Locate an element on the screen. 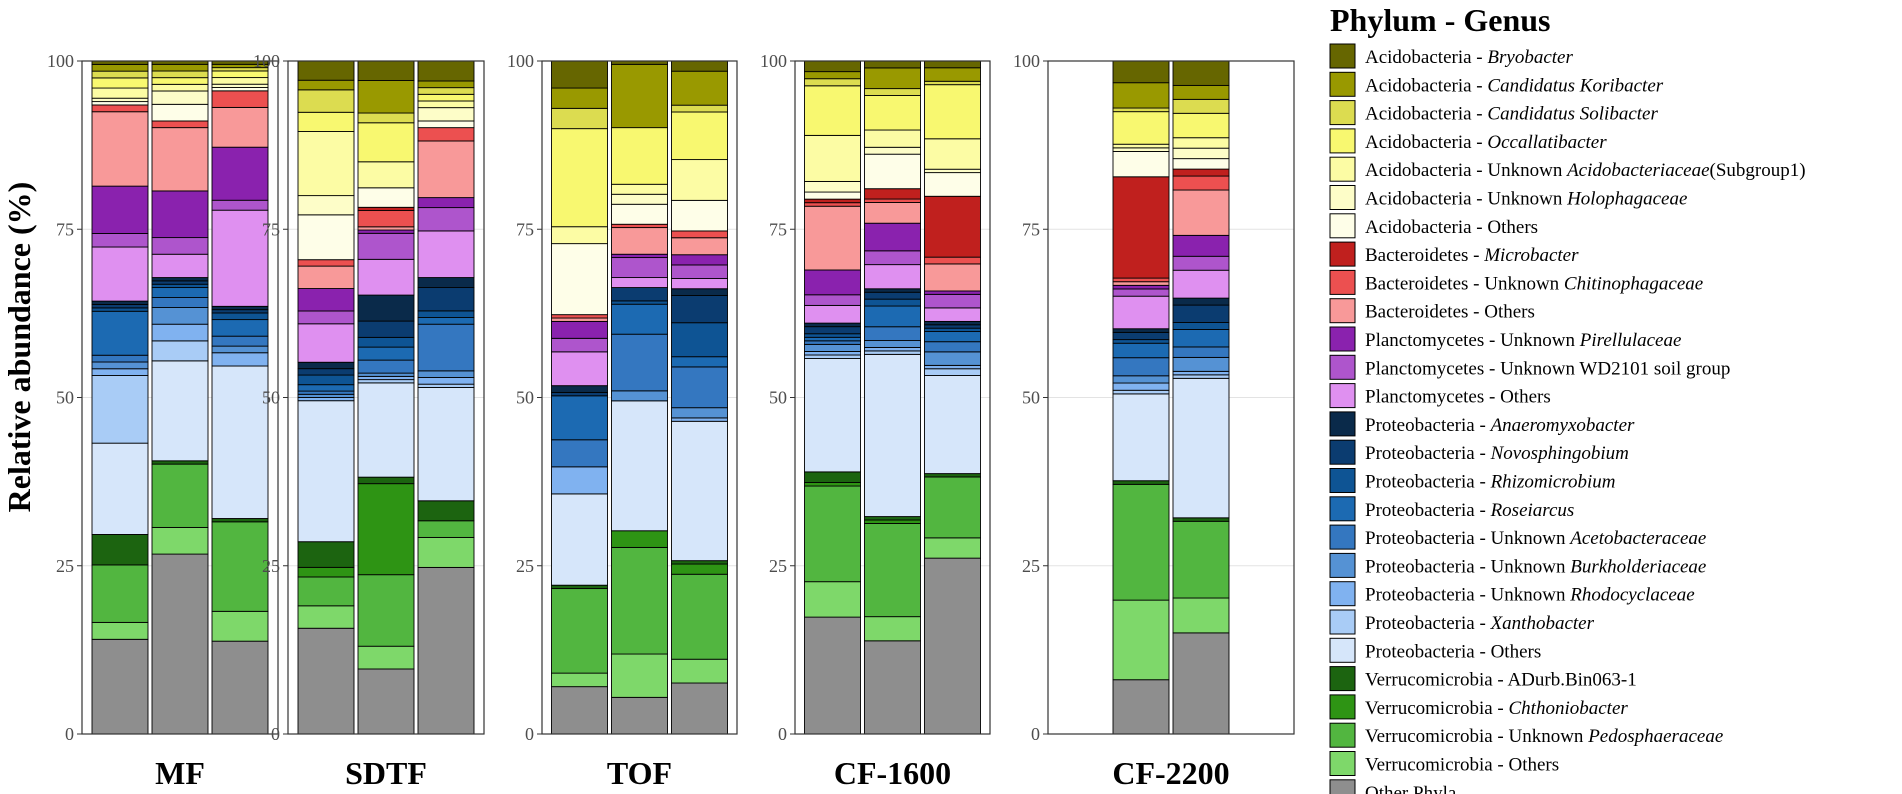 The image size is (1902, 794). legend-label: Bacteroidetes - Others is located at coordinates (1450, 312).